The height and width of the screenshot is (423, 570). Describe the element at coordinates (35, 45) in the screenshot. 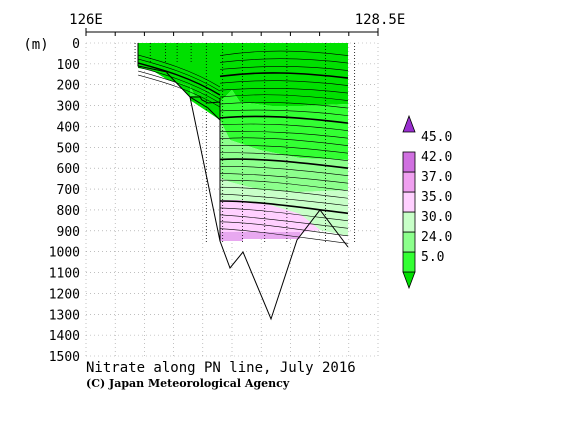

I see `depth-unit-label: (m)` at that location.